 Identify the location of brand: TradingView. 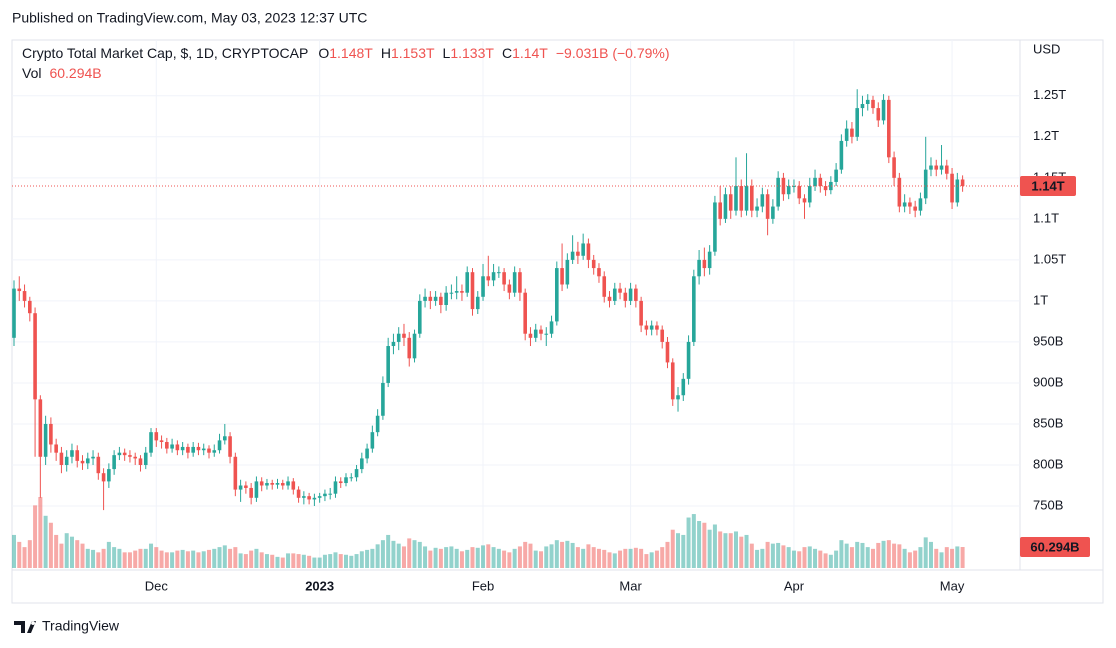
(81, 626).